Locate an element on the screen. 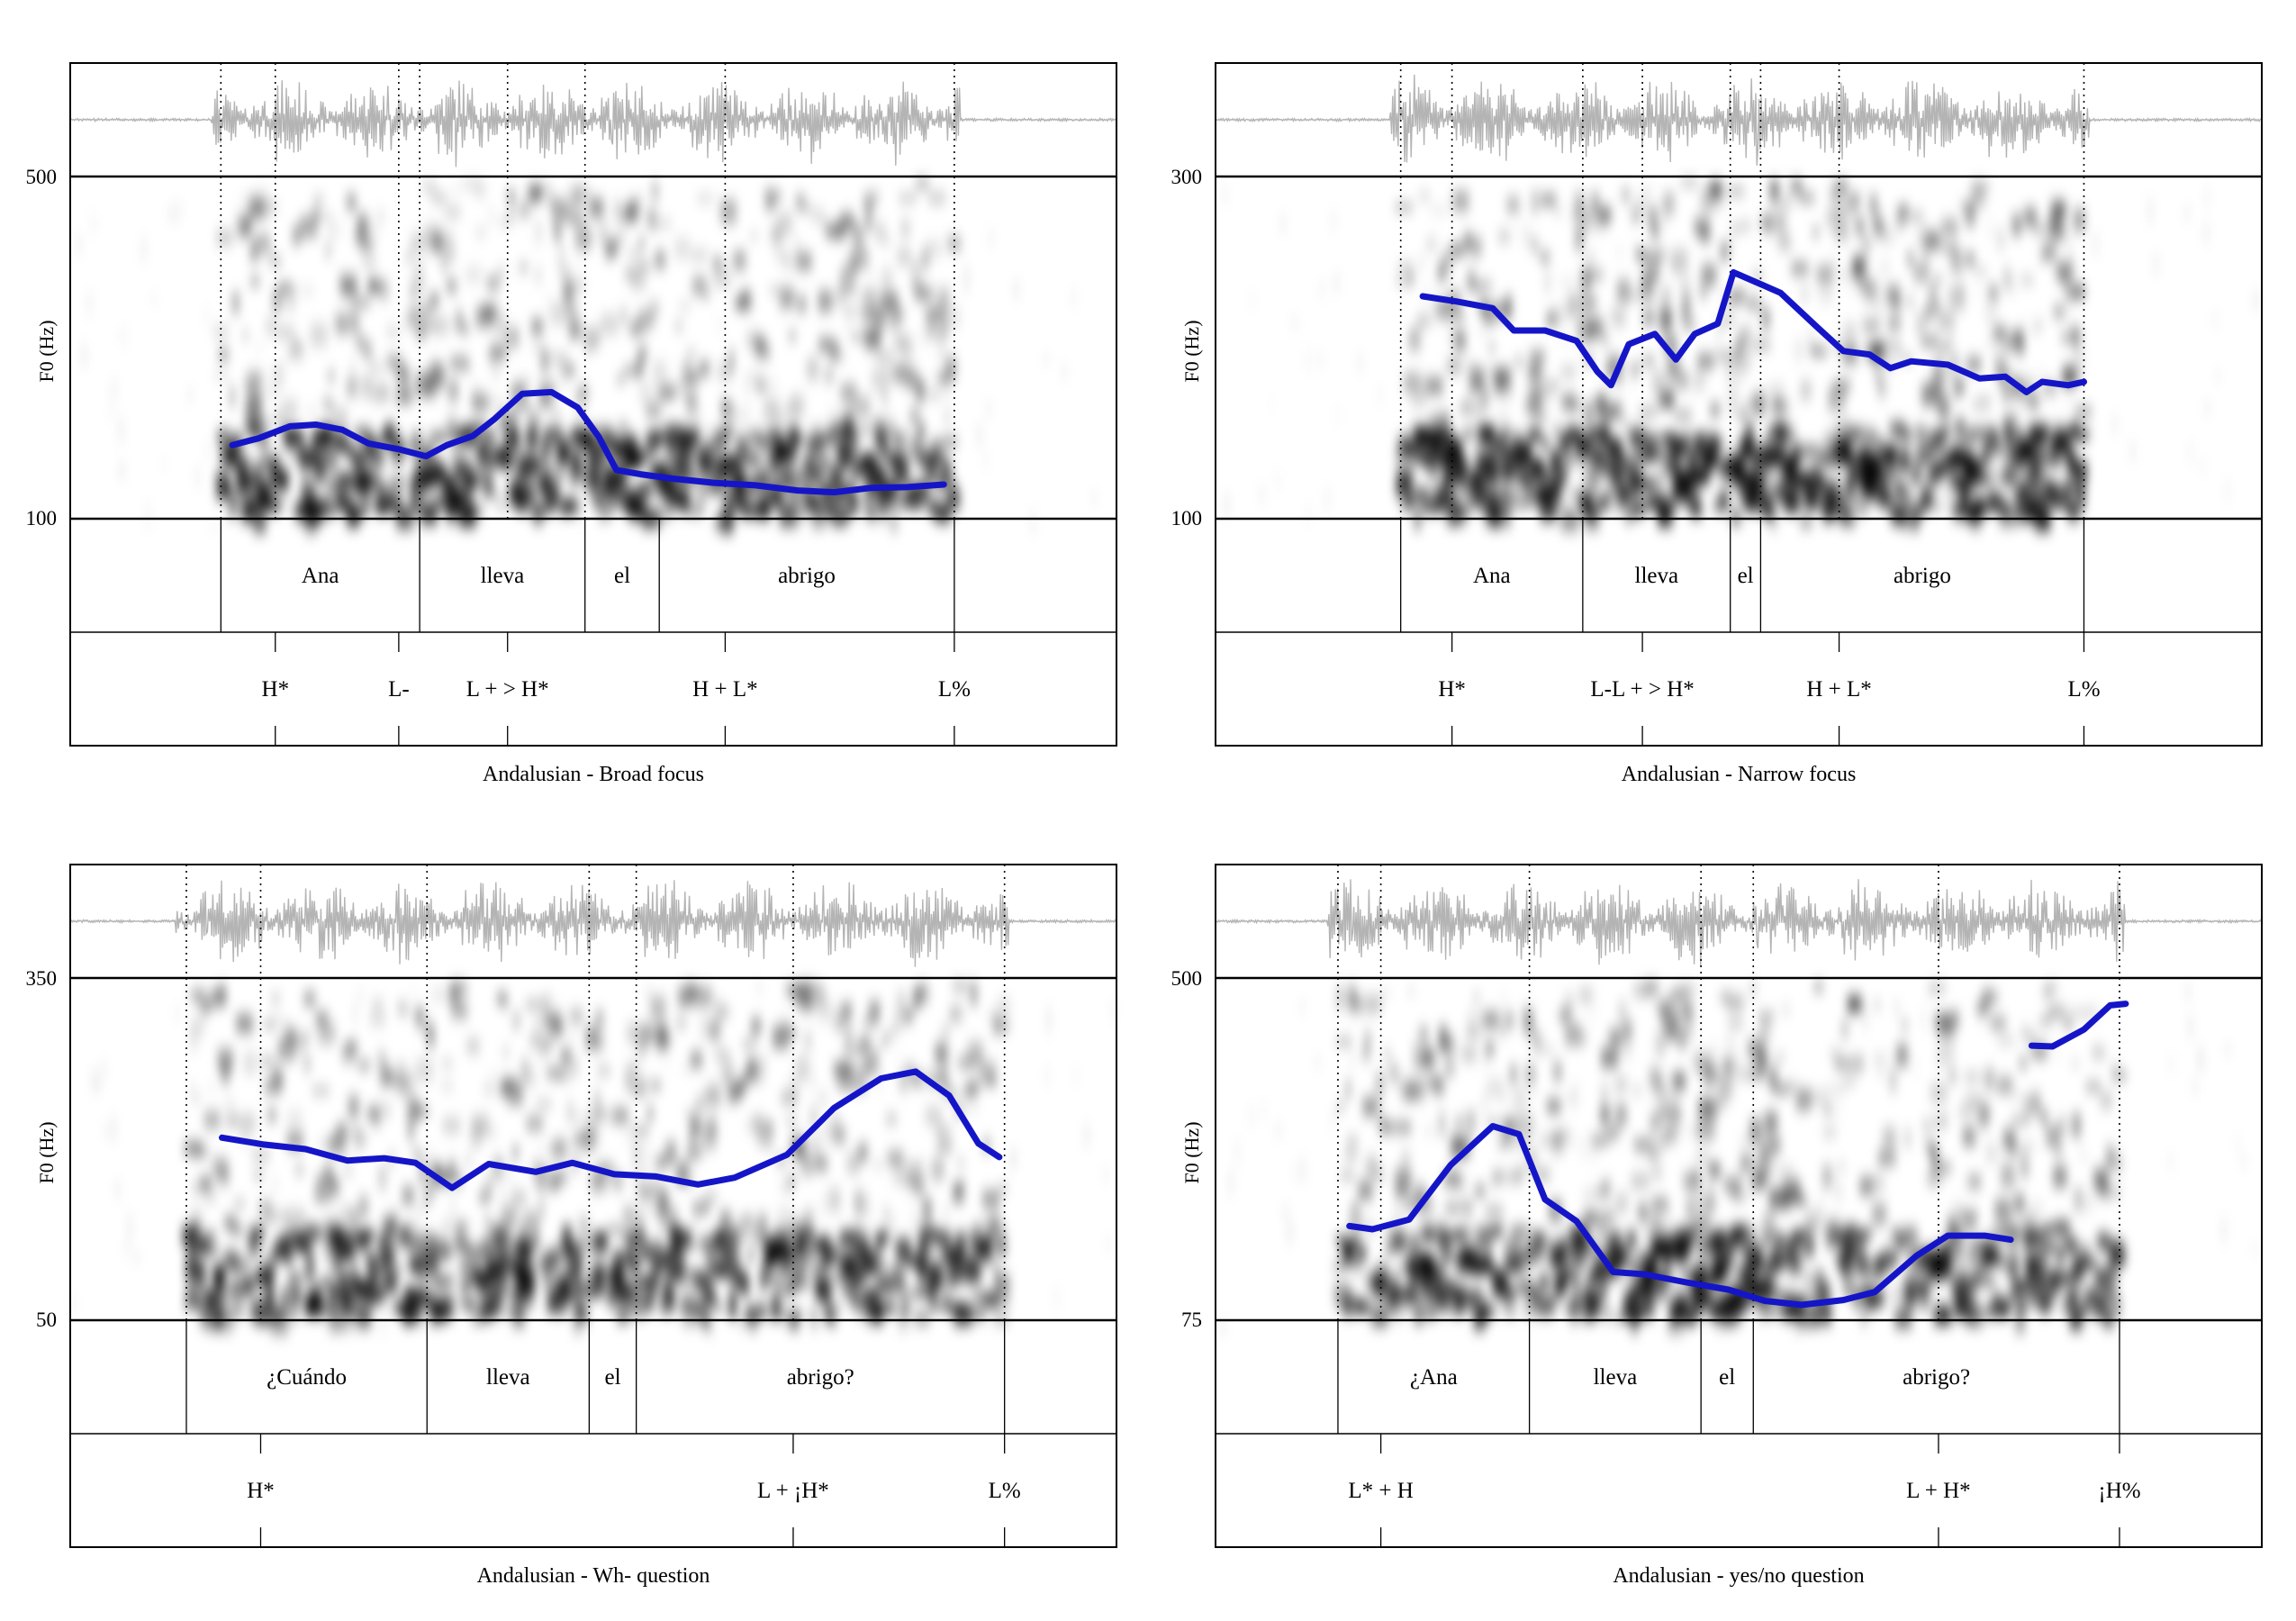  y-tick-max: 300 is located at coordinates (1187, 177).